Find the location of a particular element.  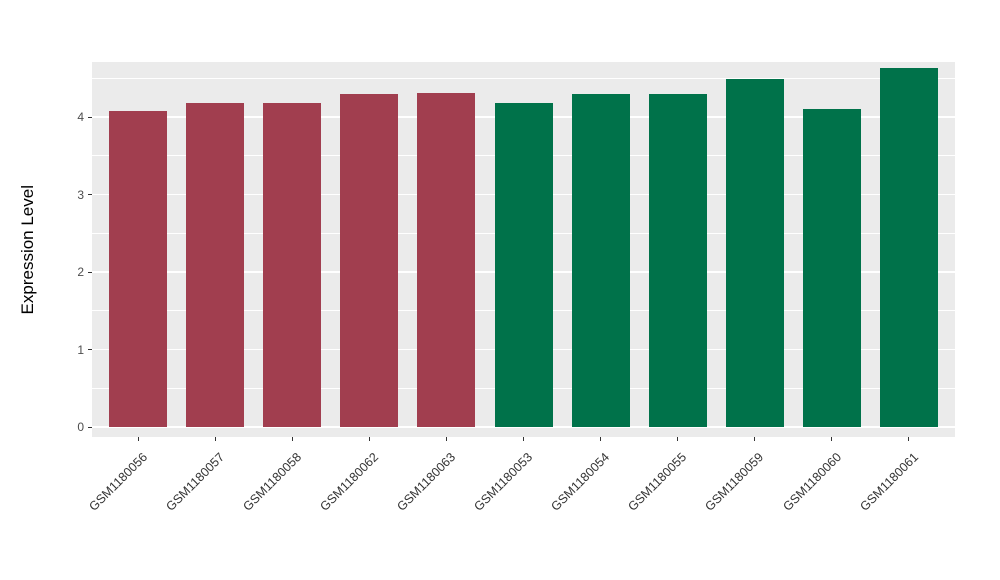

bar-GSM1180057 is located at coordinates (215, 265).